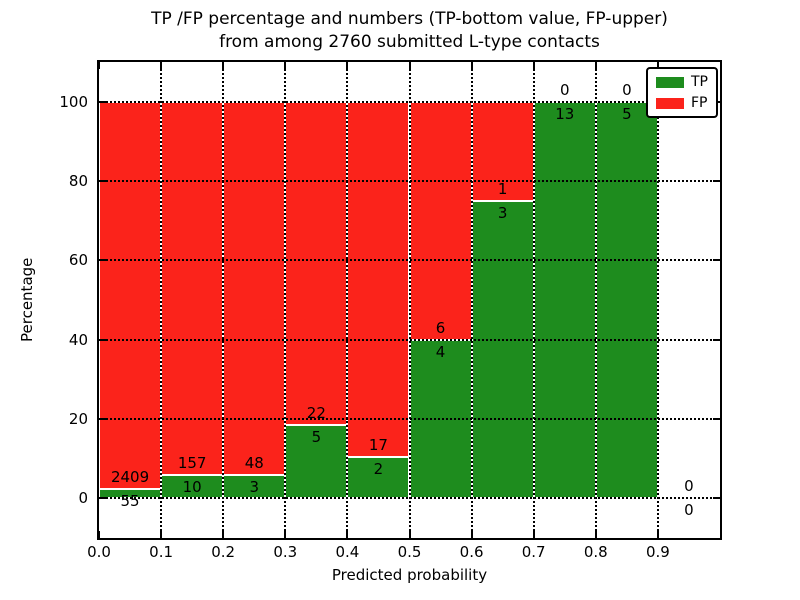 This screenshot has width=800, height=600. I want to click on legend: TP FP, so click(682, 92).